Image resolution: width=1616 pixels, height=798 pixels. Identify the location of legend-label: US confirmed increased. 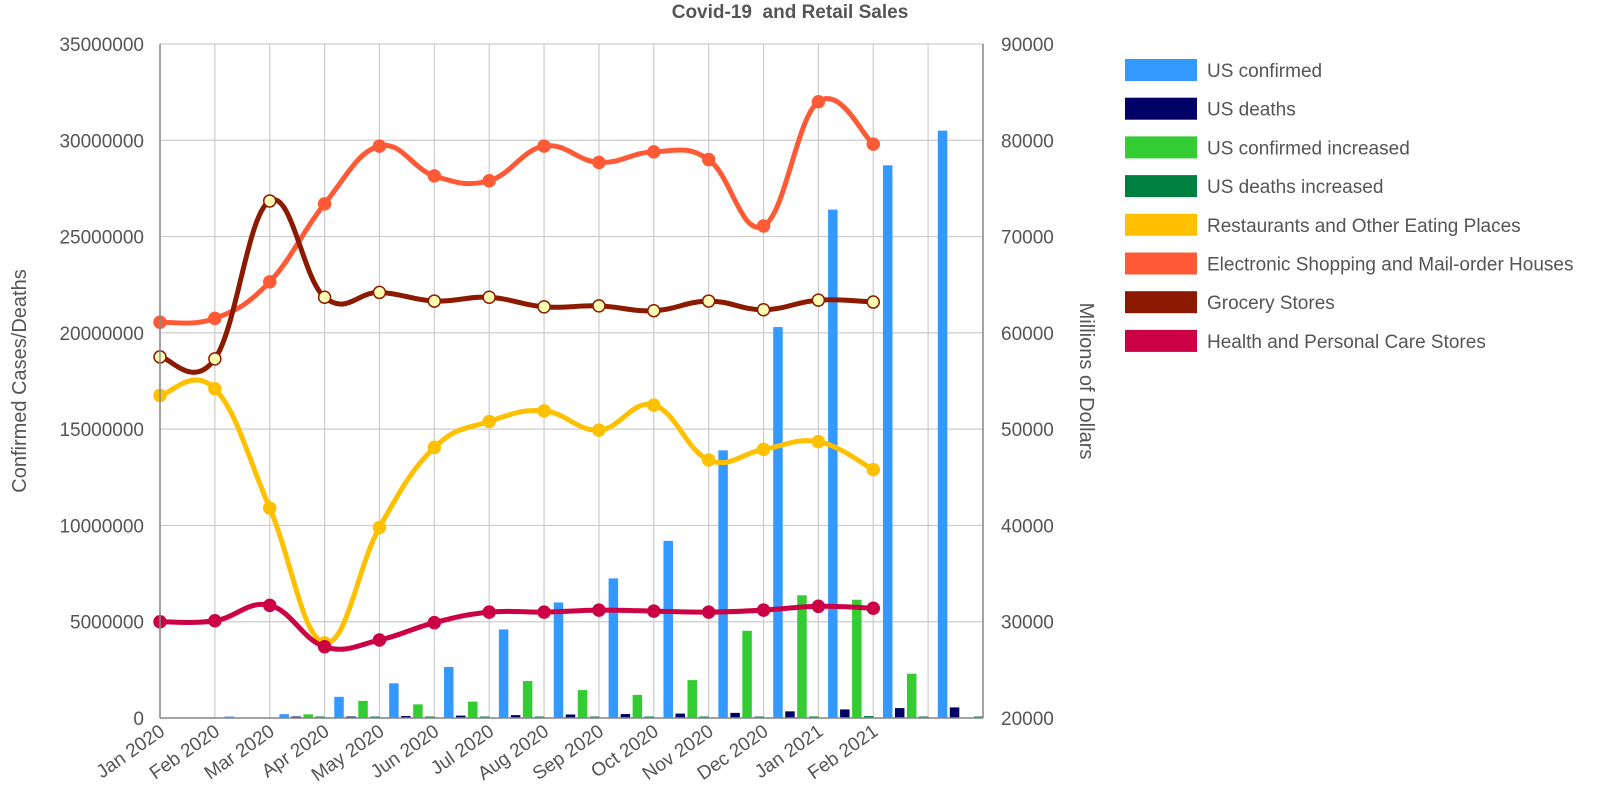
(1308, 148).